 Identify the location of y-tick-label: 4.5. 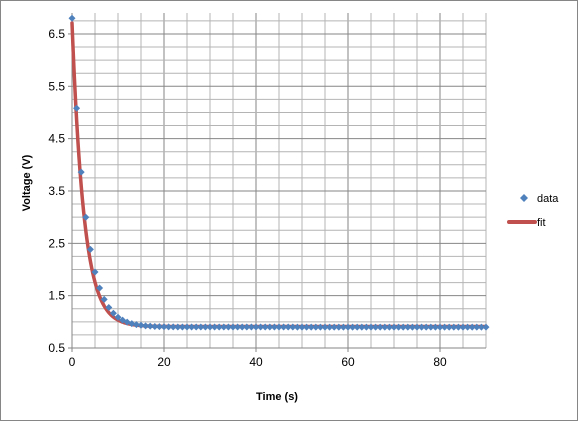
(56, 139).